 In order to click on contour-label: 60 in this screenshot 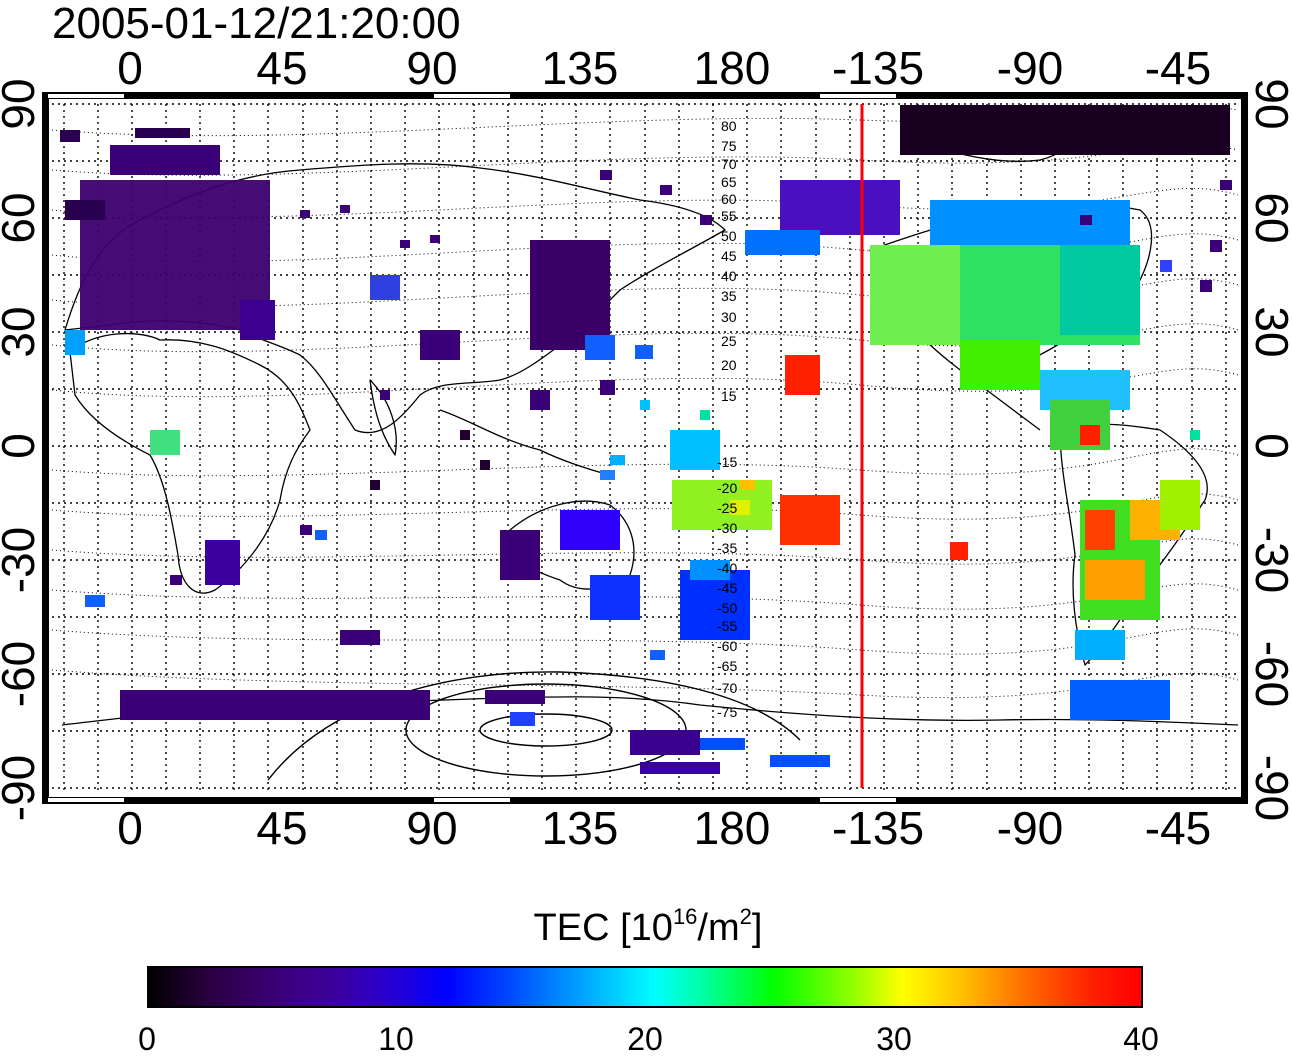, I will do `click(729, 199)`.